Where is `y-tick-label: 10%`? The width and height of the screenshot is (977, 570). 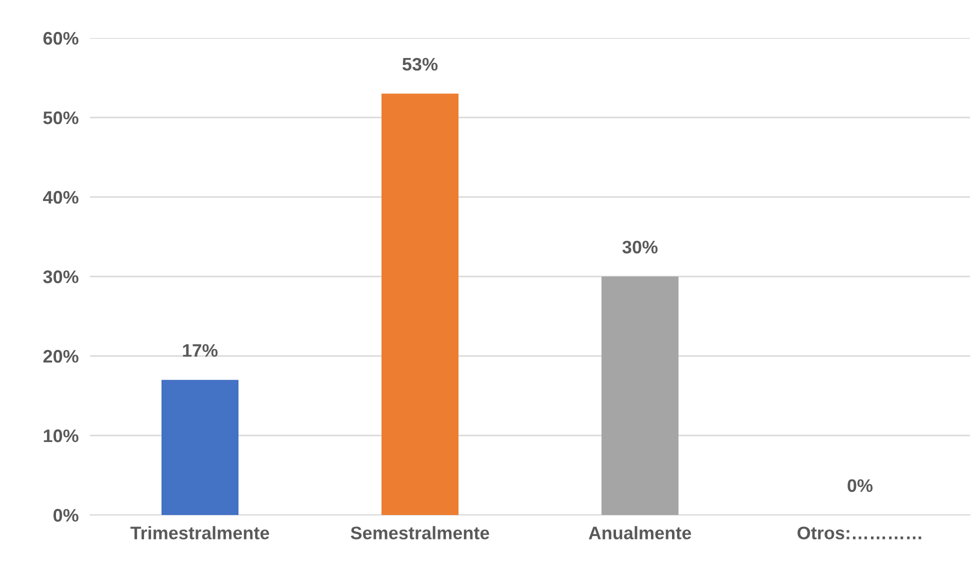
y-tick-label: 10% is located at coordinates (61, 435).